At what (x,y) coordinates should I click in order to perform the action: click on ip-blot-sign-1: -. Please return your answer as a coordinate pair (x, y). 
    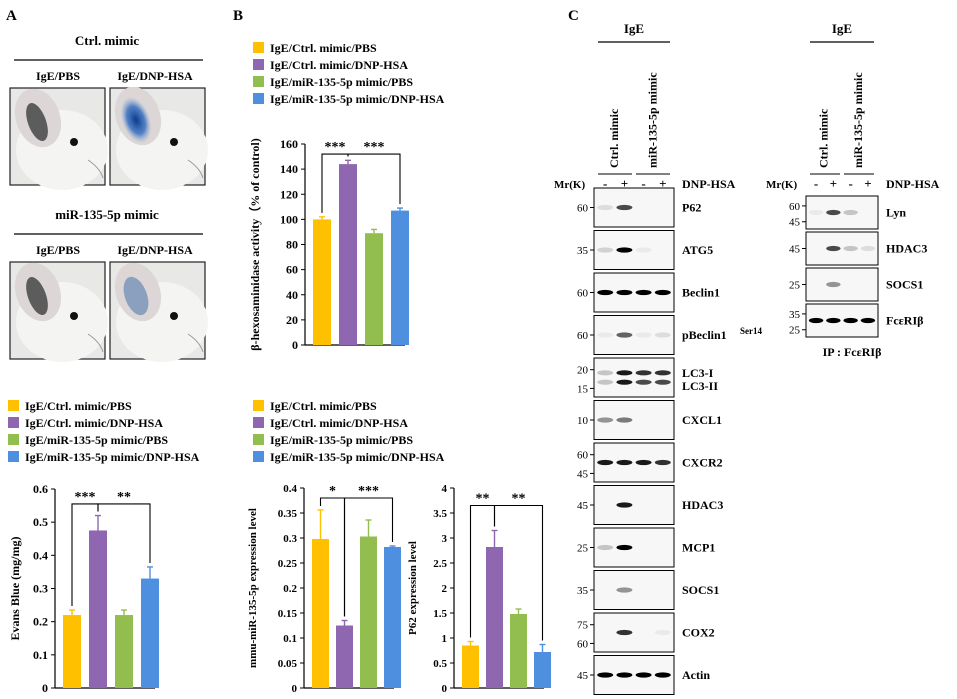
    Looking at the image, I should click on (816, 183).